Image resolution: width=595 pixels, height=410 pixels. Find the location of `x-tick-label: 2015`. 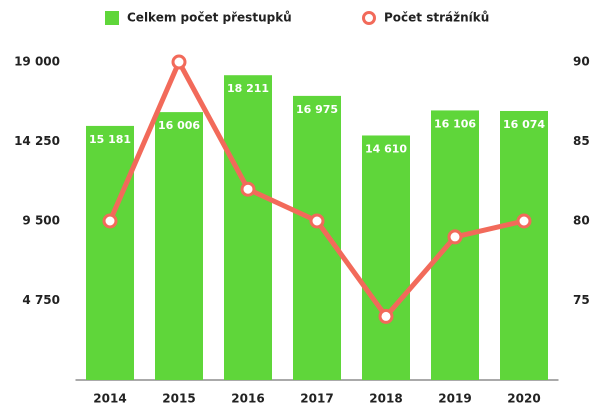

x-tick-label: 2015 is located at coordinates (178, 399).